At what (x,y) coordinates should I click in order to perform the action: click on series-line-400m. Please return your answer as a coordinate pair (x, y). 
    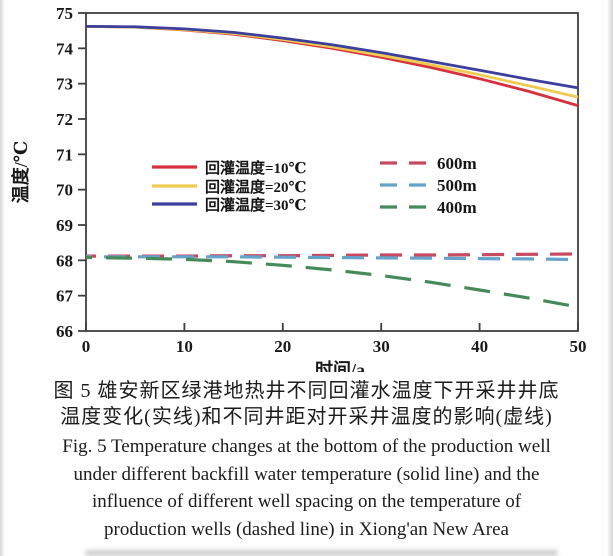
    Looking at the image, I should click on (332, 282).